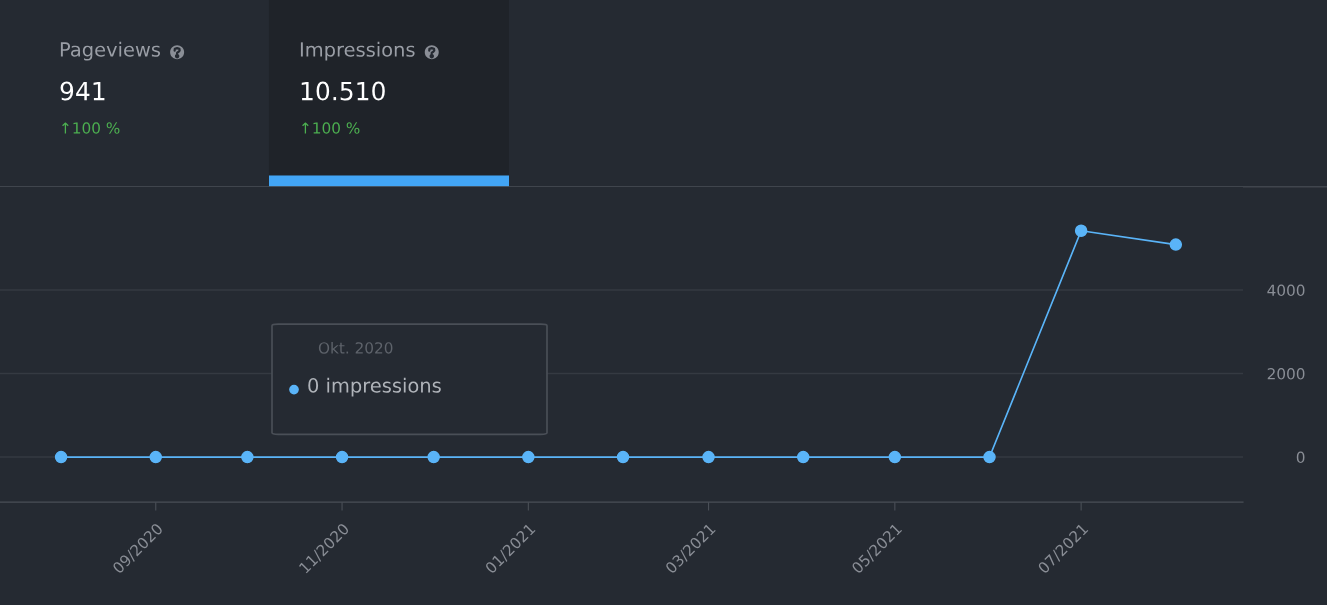  Describe the element at coordinates (343, 91) in the screenshot. I see `text: 10.510` at that location.